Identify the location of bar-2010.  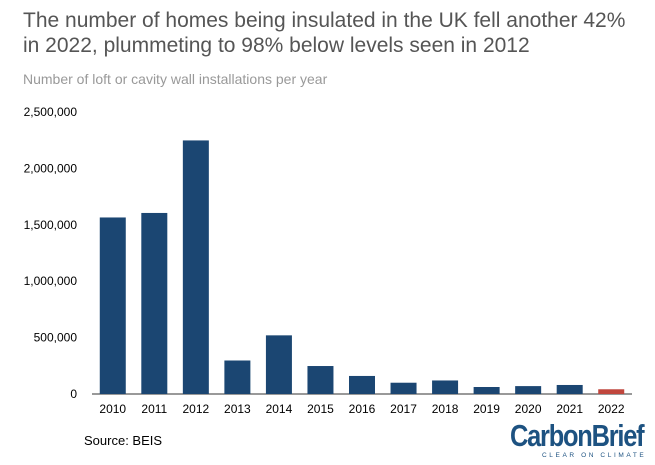
(112, 305).